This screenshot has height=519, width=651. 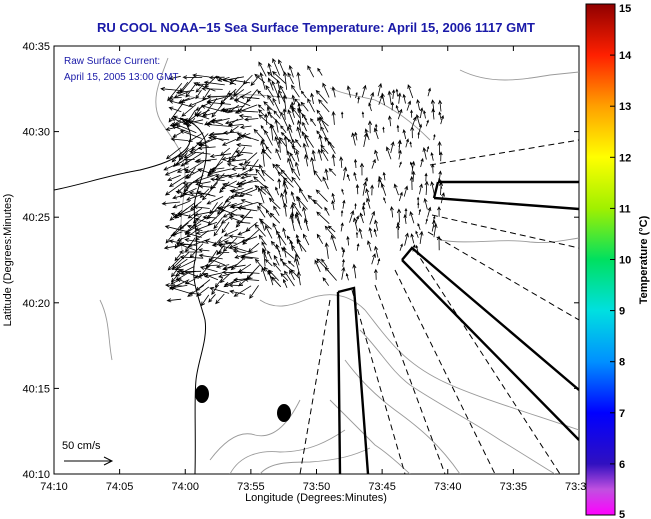 I want to click on x-tick-label: 73:35, so click(x=514, y=487).